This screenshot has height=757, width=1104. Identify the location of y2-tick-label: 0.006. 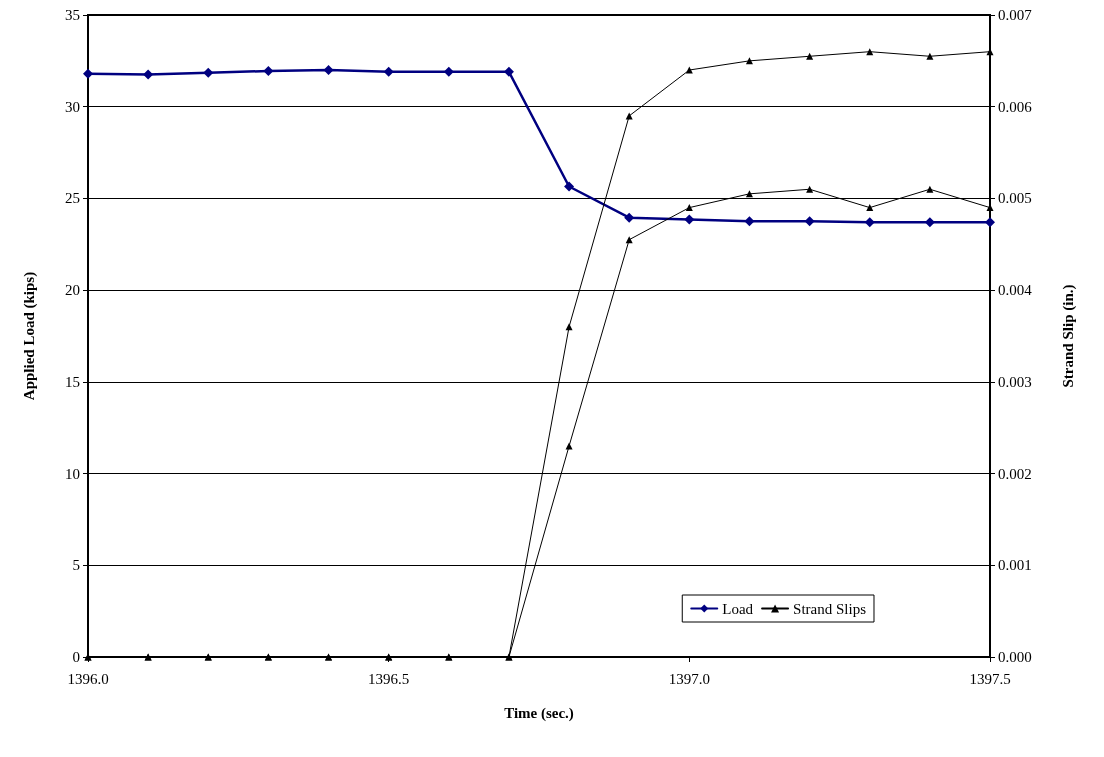
(1015, 106).